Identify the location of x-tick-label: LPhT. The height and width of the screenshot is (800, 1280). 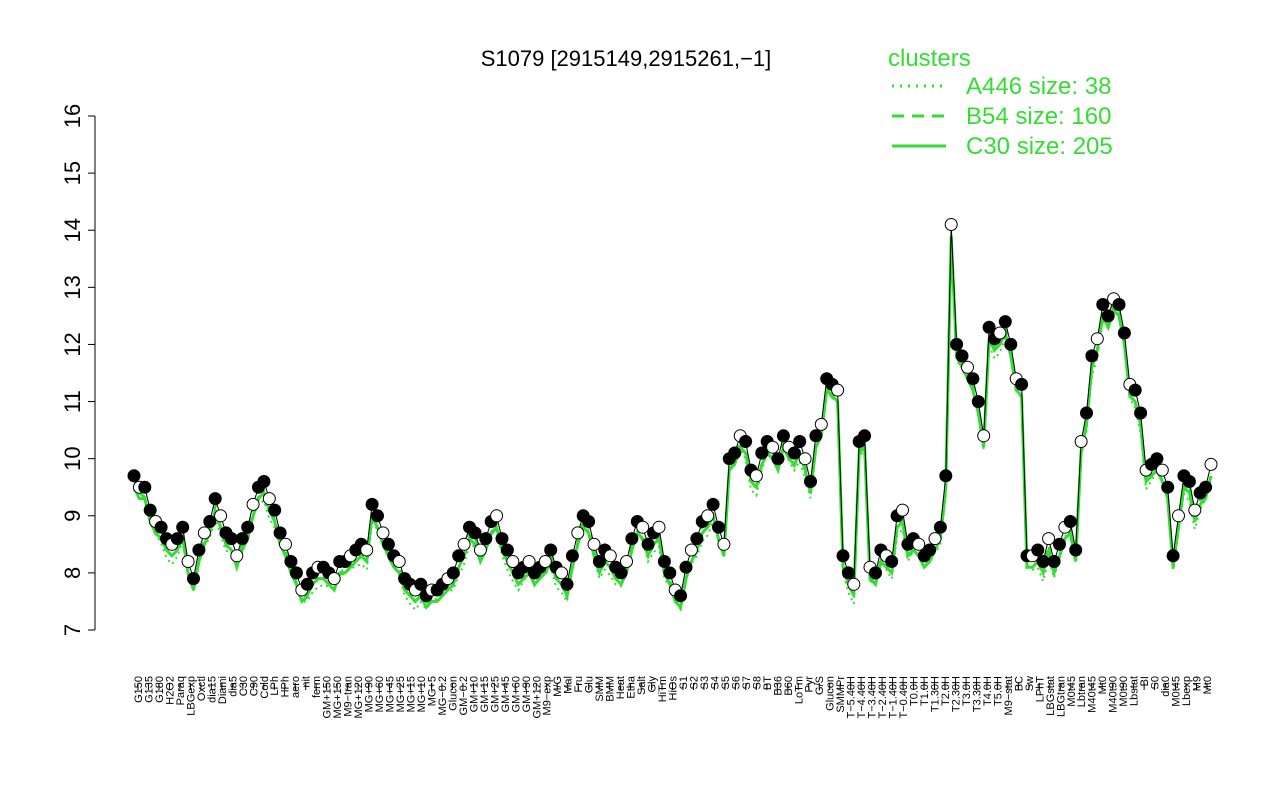
(1040, 689).